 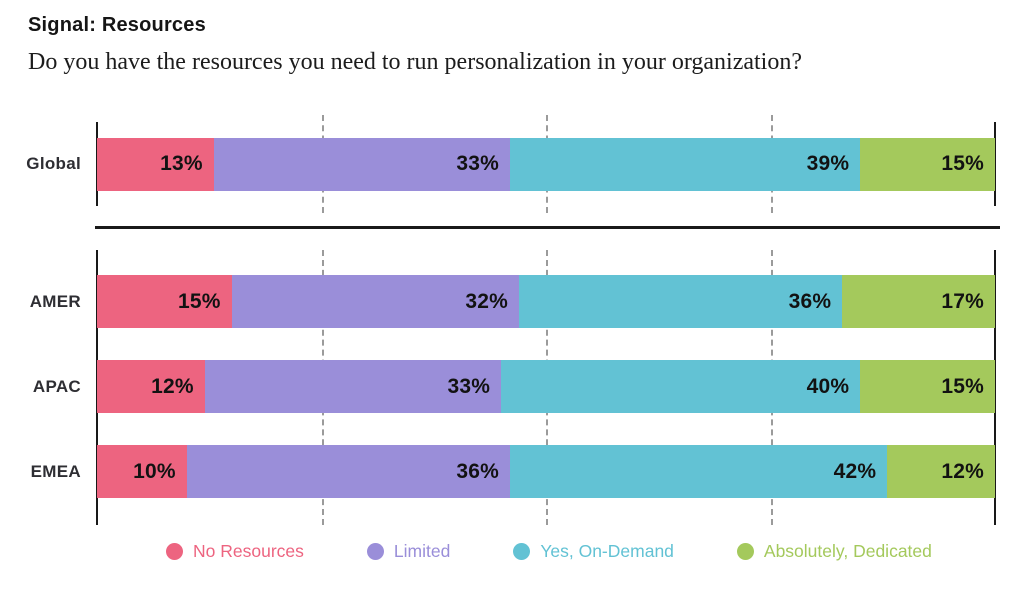 I want to click on segment-value-label: 10%, so click(x=154, y=471).